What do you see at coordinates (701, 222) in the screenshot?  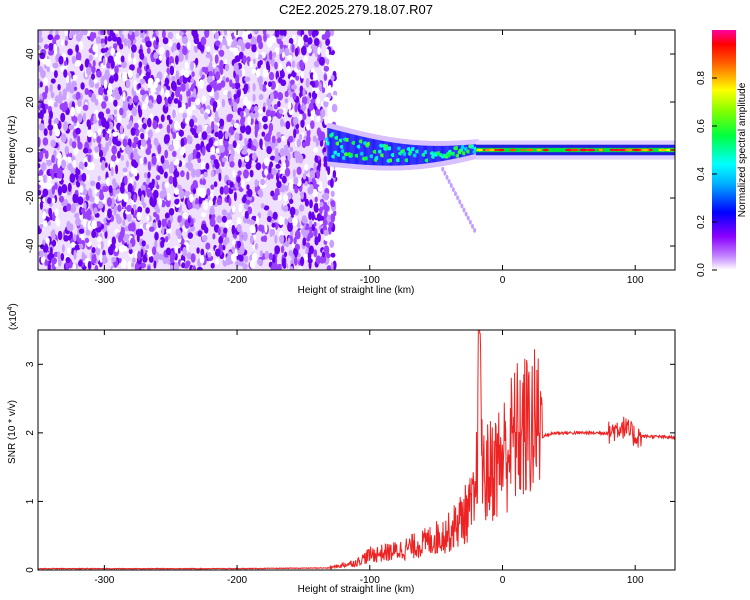 I see `colorbar-tick-label: 0.2` at bounding box center [701, 222].